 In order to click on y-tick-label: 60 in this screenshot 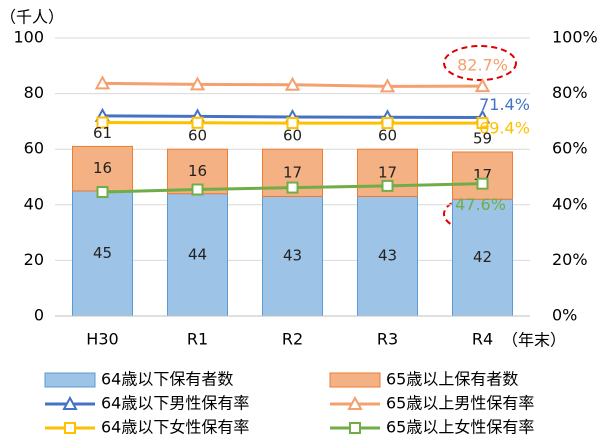, I will do `click(34, 148)`.